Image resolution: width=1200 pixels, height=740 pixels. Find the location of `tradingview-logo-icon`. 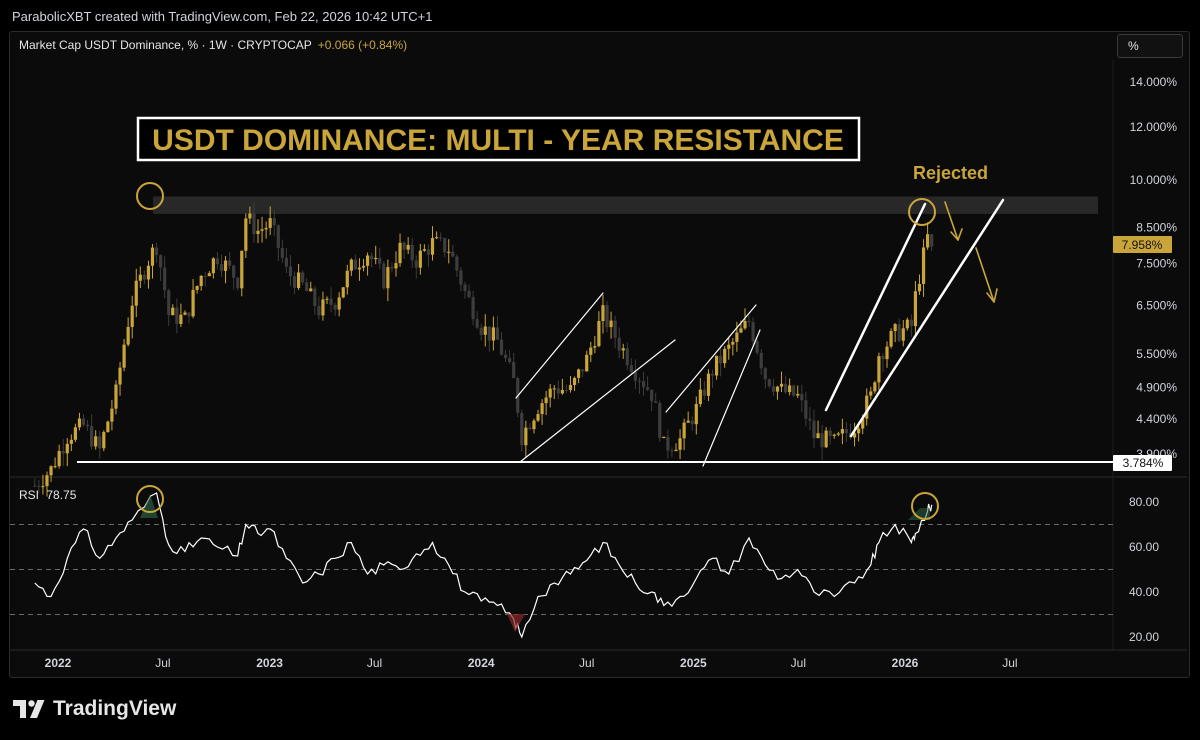

tradingview-logo-icon is located at coordinates (29, 709).